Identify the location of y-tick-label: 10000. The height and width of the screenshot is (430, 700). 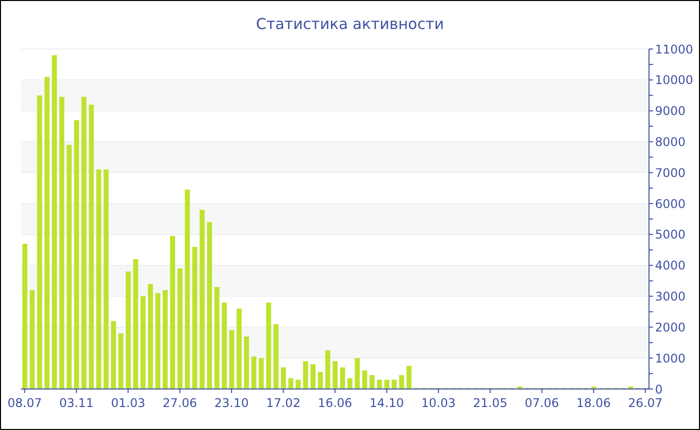
(674, 80).